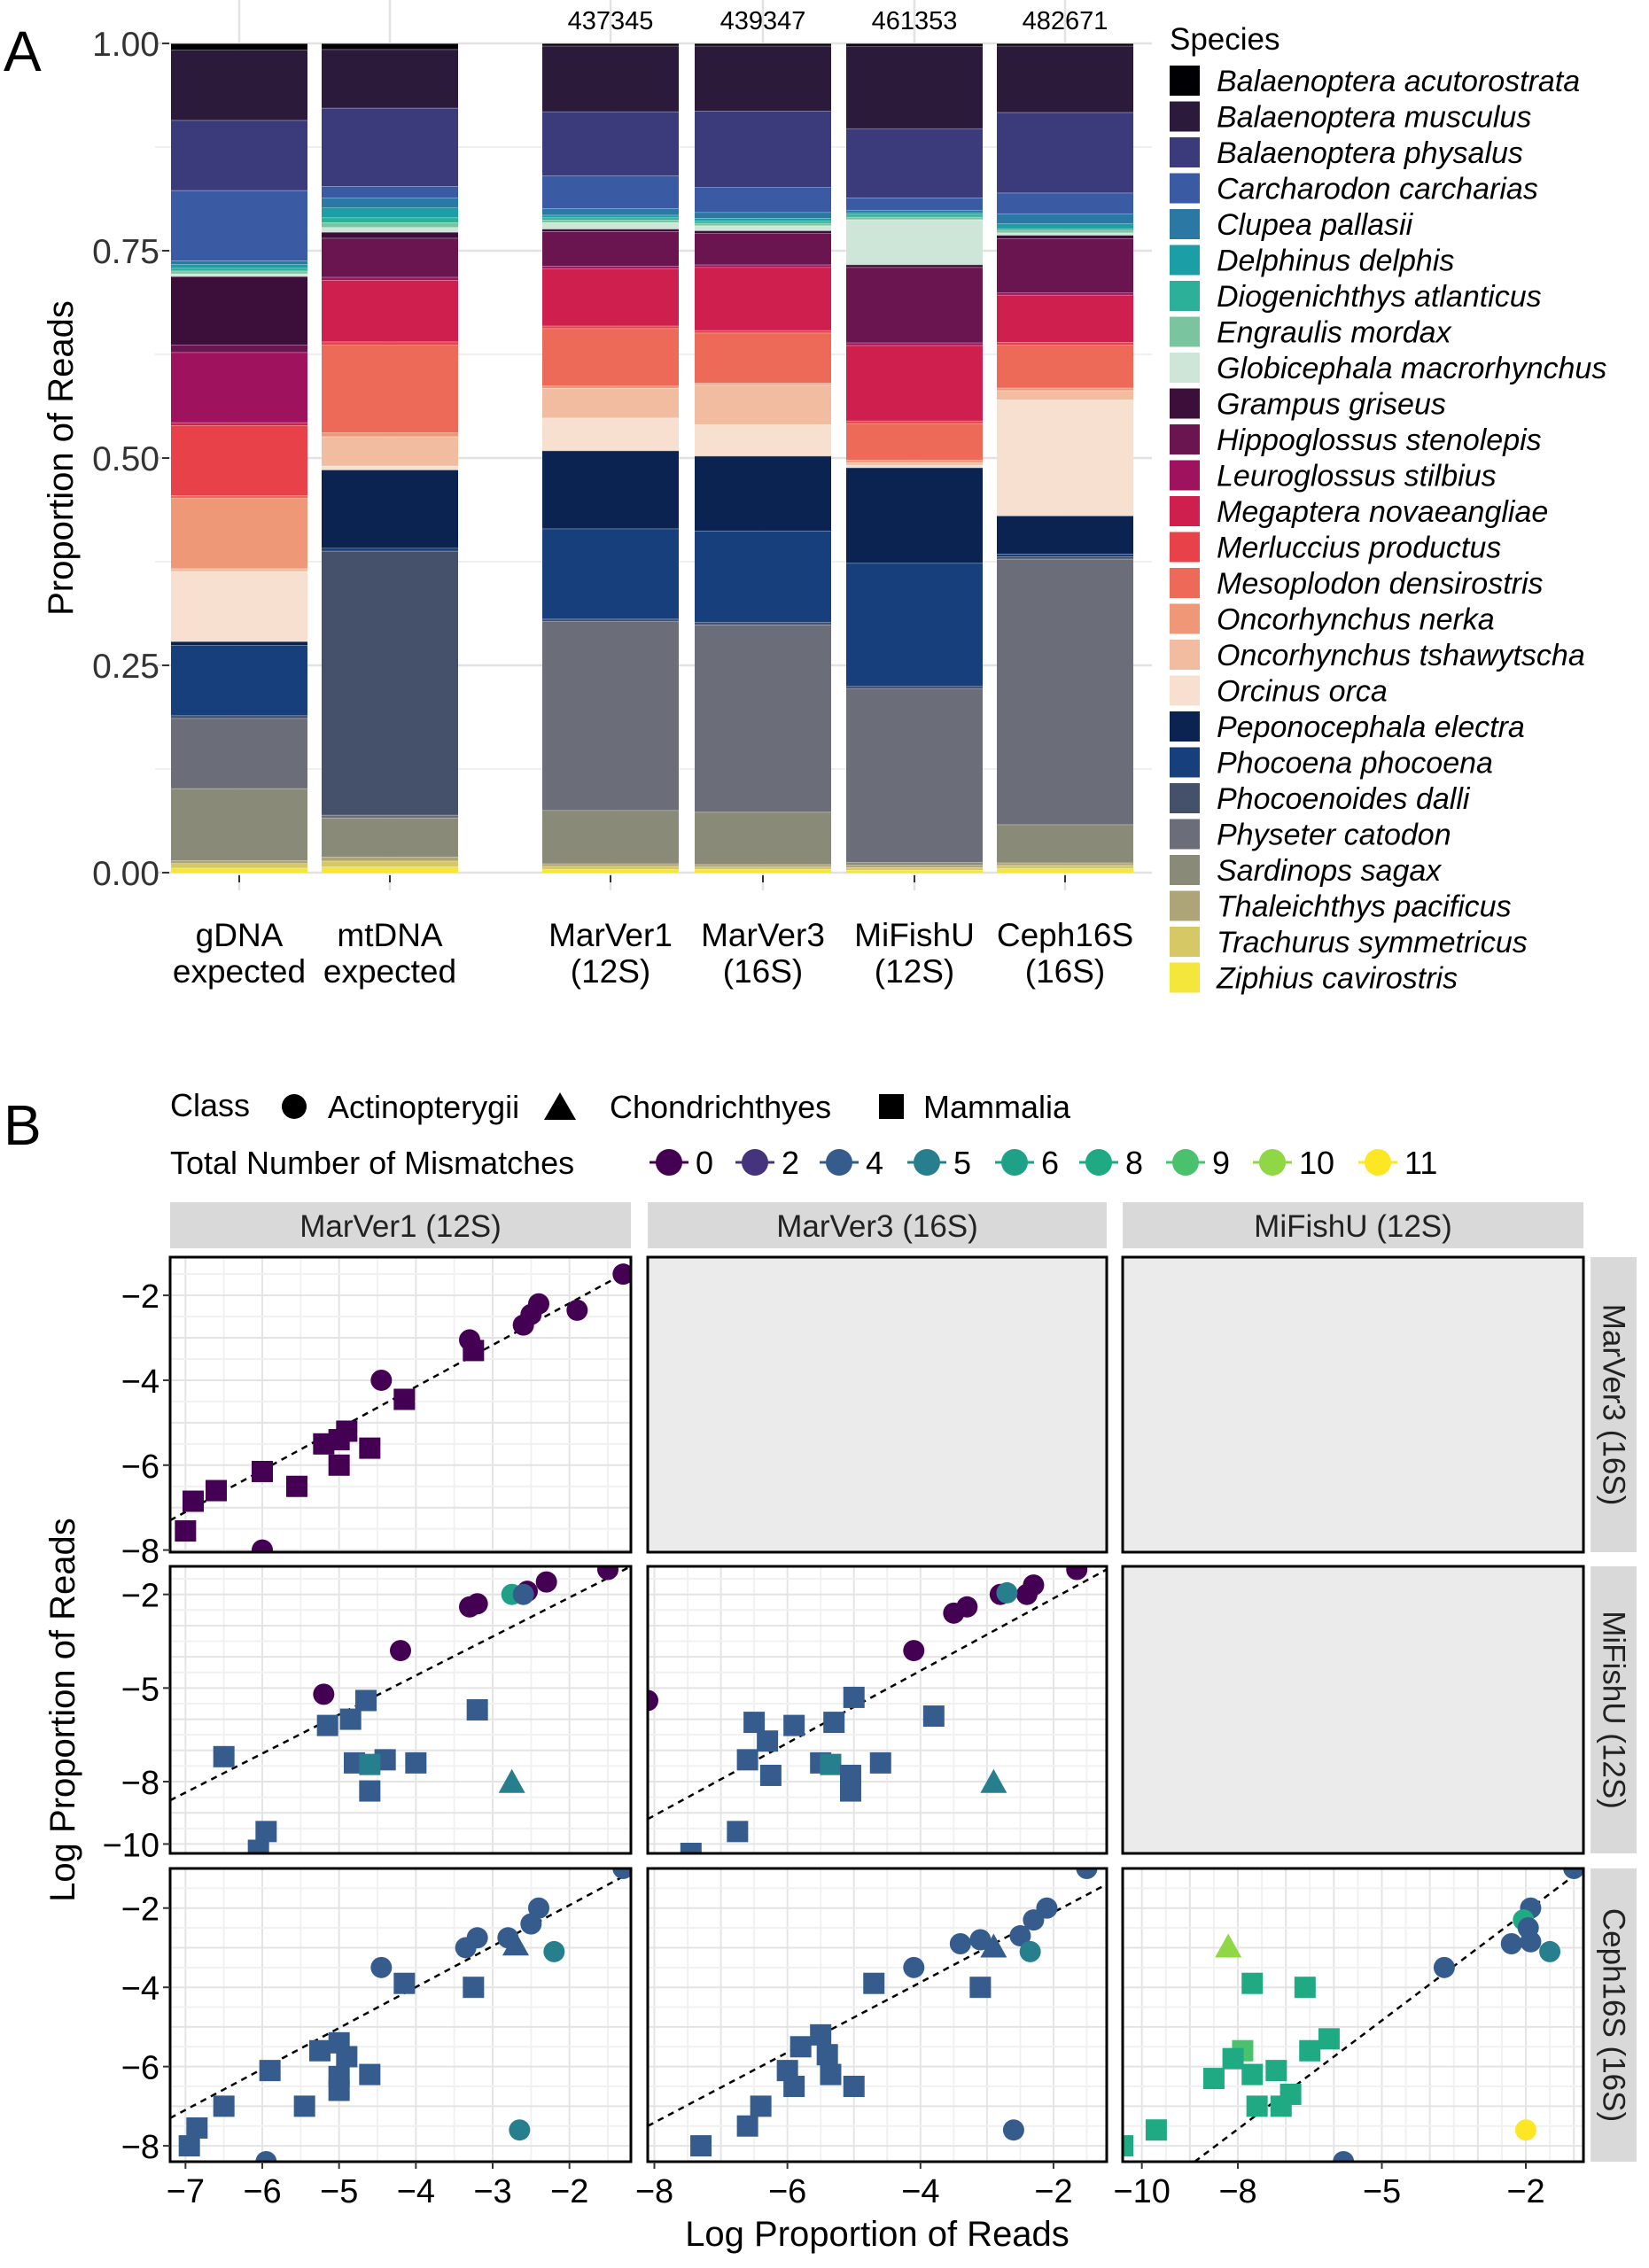 This screenshot has height=2268, width=1649. What do you see at coordinates (1379, 297) in the screenshot?
I see `legend-label: Diogenichthys atlanticus` at bounding box center [1379, 297].